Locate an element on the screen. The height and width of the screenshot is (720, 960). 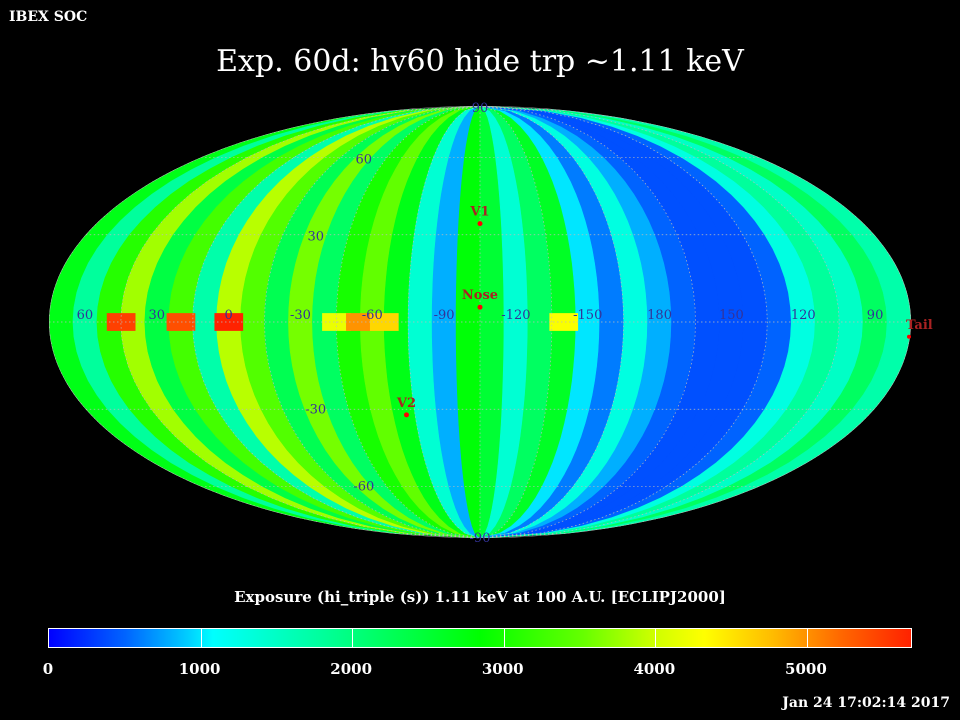
marker-label: Tail is located at coordinates (919, 325).